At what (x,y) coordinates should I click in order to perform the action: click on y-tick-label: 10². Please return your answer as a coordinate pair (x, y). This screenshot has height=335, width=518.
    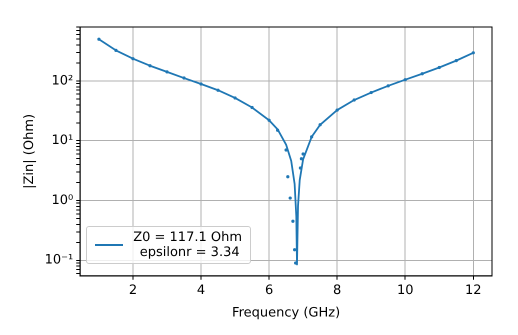
    Looking at the image, I should click on (62, 80).